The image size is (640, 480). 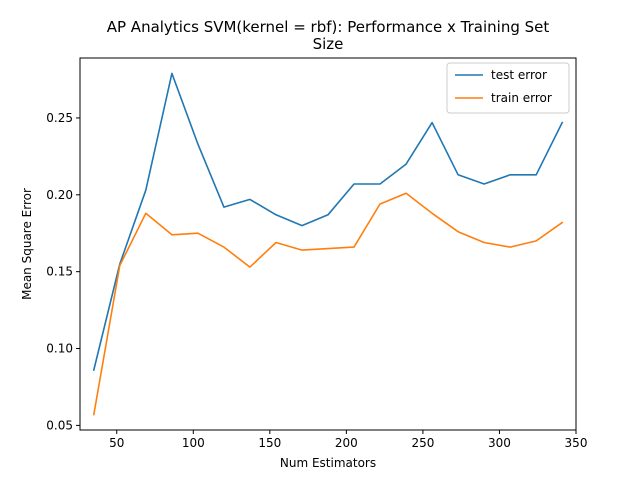 I want to click on y-tick-label: 0.15, so click(x=59, y=272).